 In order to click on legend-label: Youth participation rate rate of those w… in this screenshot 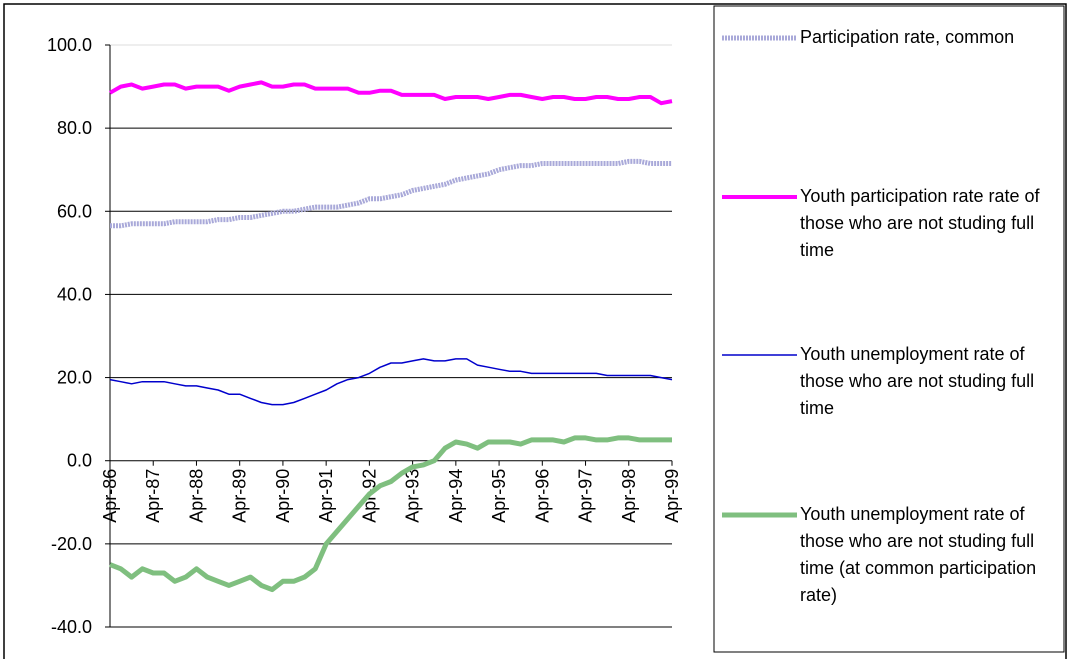, I will do `click(920, 223)`.